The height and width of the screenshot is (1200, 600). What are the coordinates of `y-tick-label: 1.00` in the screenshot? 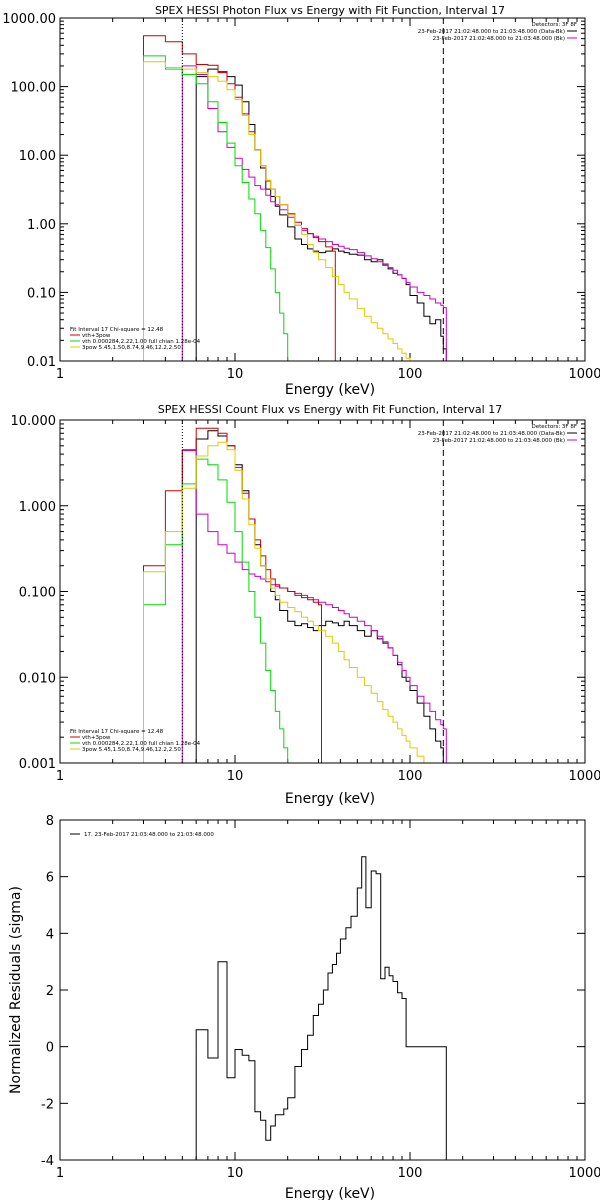 It's located at (41, 225).